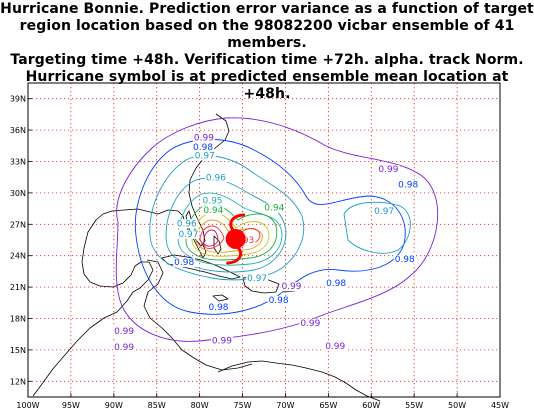 The image size is (534, 412). Describe the element at coordinates (285, 405) in the screenshot. I see `x-tick-label: 70W` at that location.